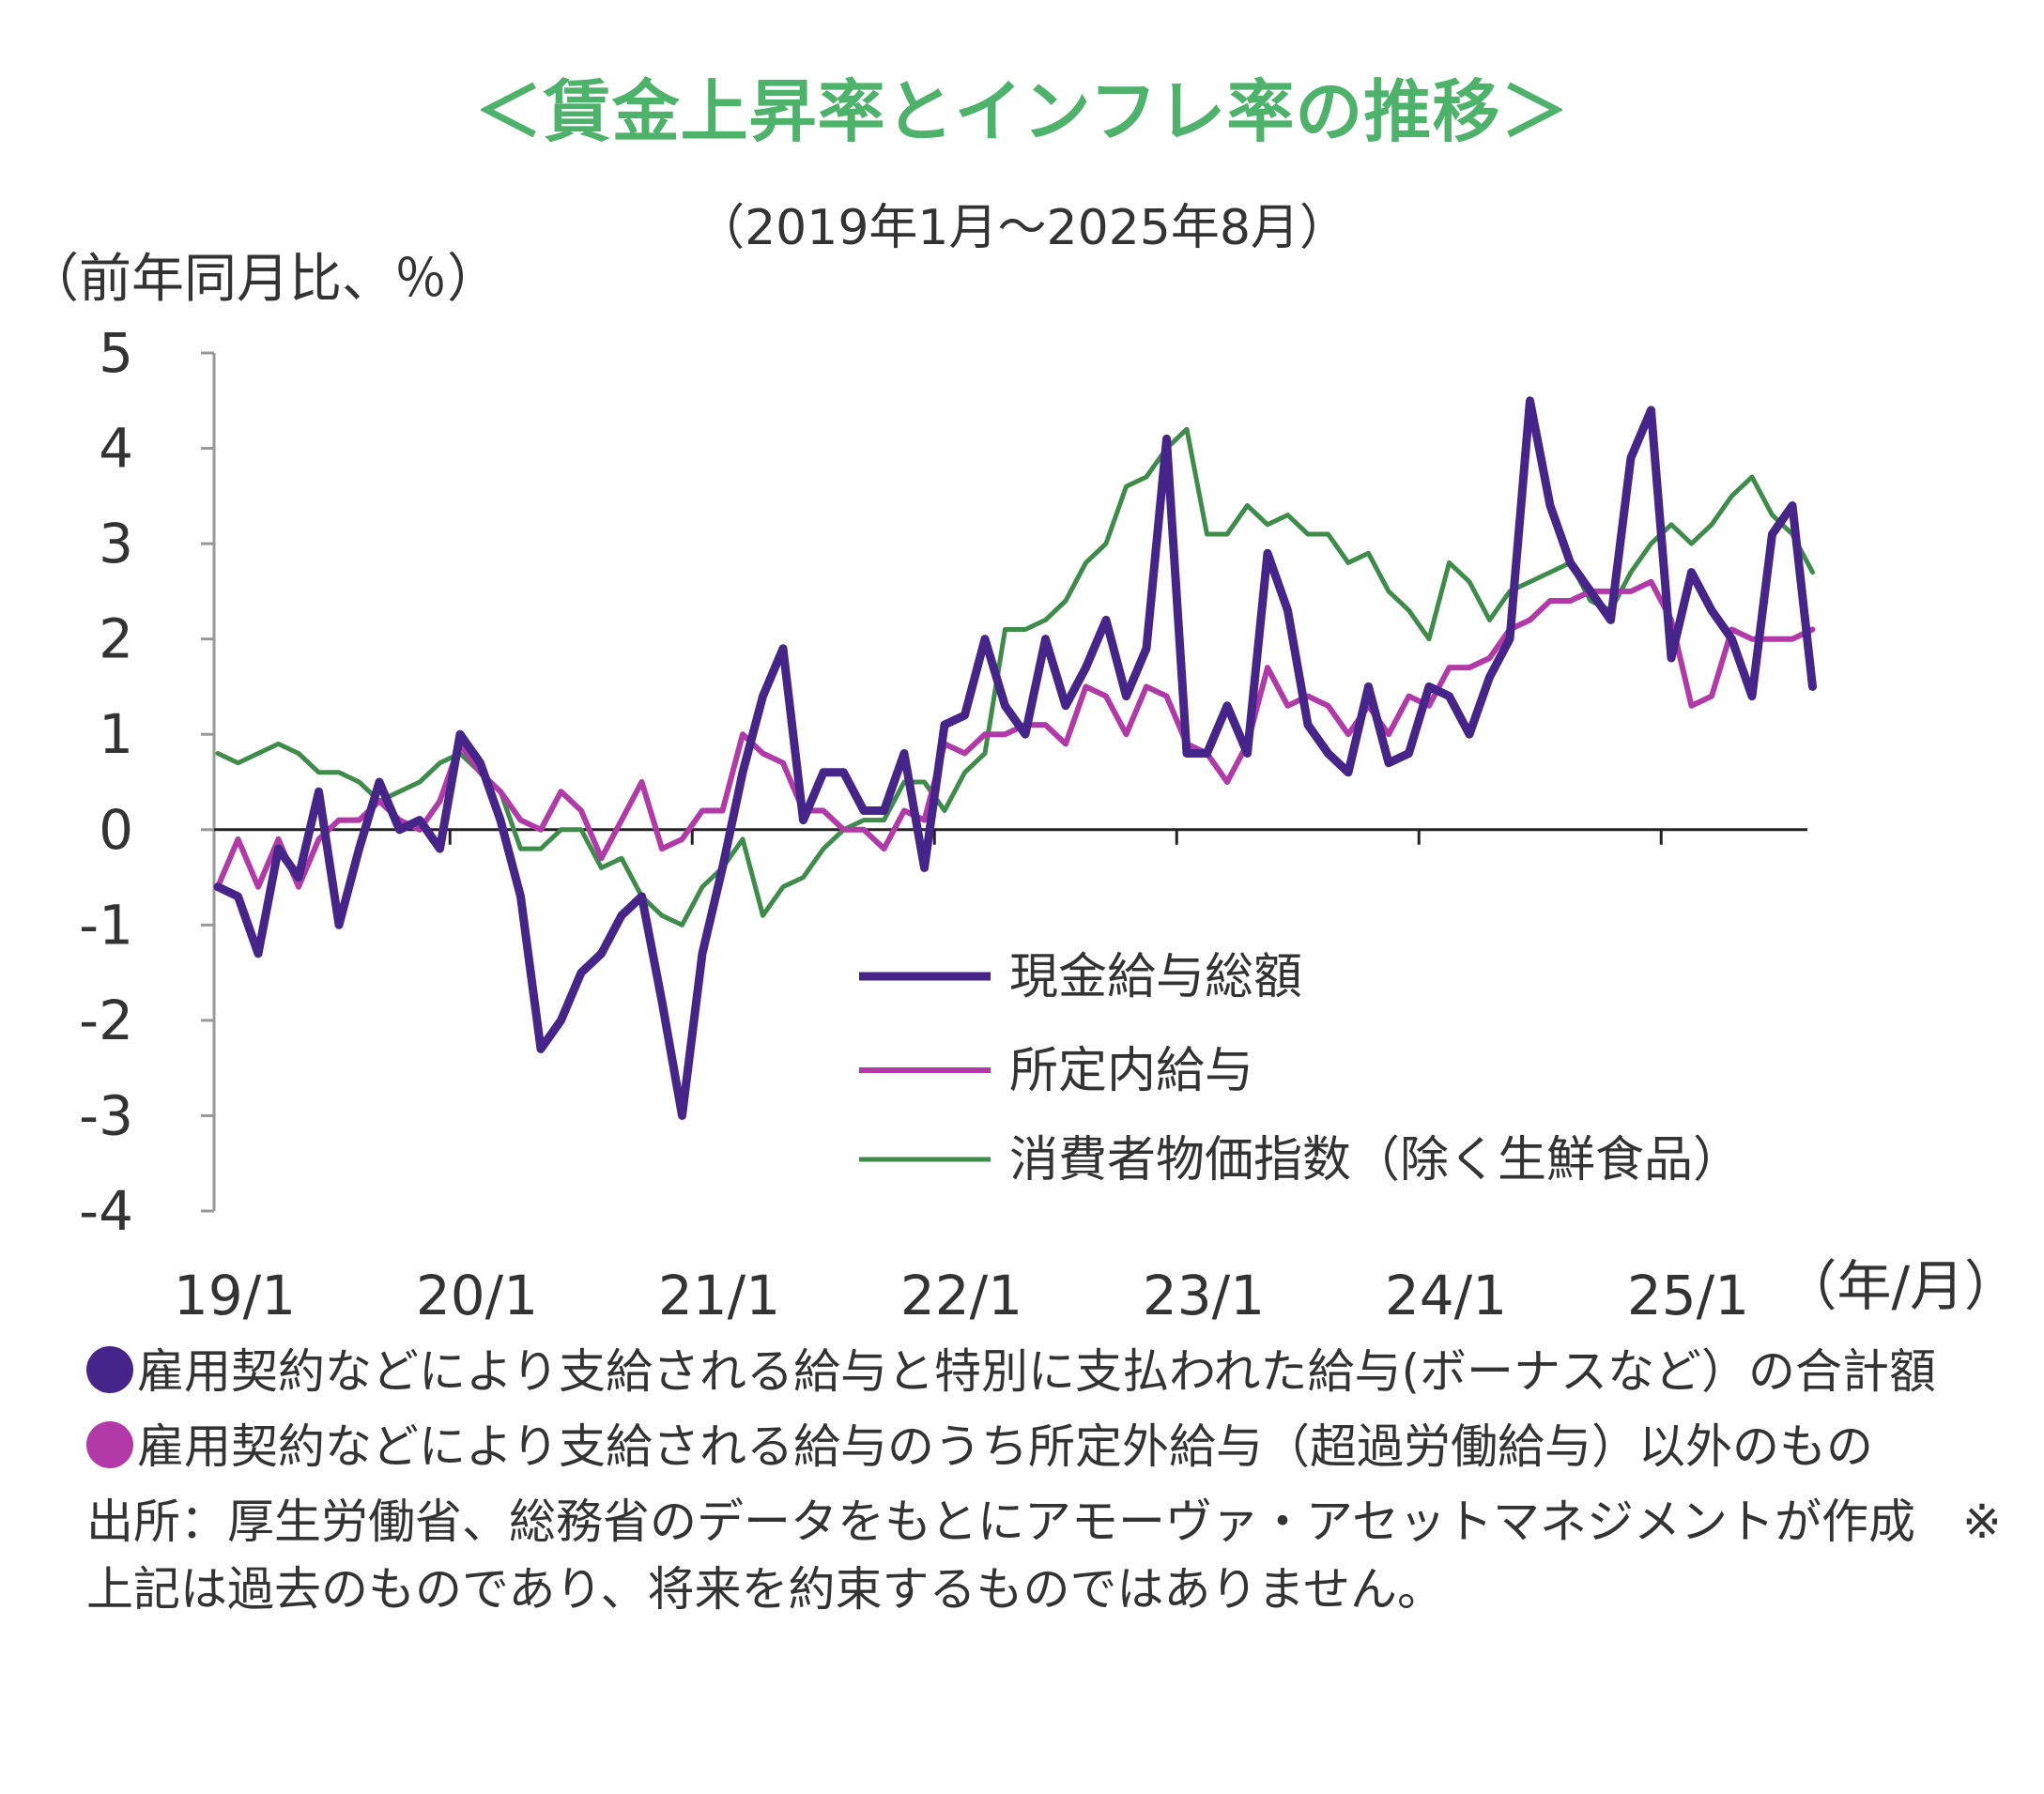 This screenshot has height=1794, width=2044. Describe the element at coordinates (1204, 1296) in the screenshot. I see `x-tick-label: 23/1` at that location.